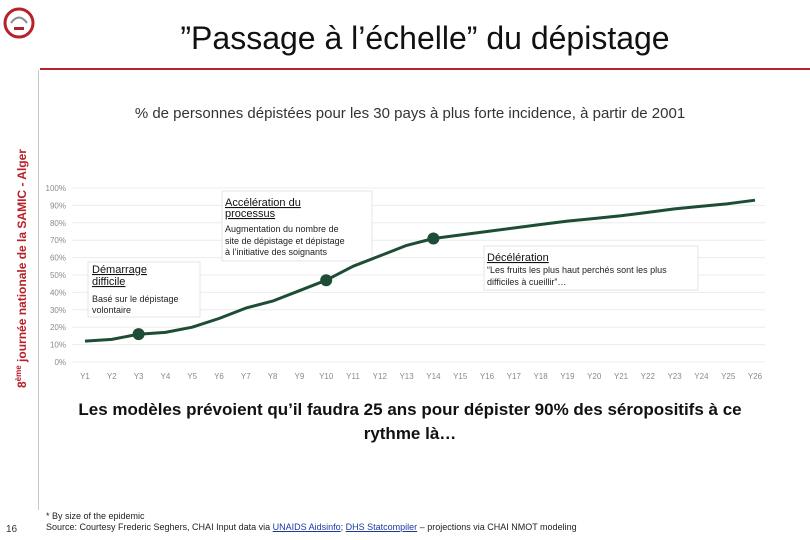  Describe the element at coordinates (594, 376) in the screenshot. I see `x-tick-label: Y20` at that location.